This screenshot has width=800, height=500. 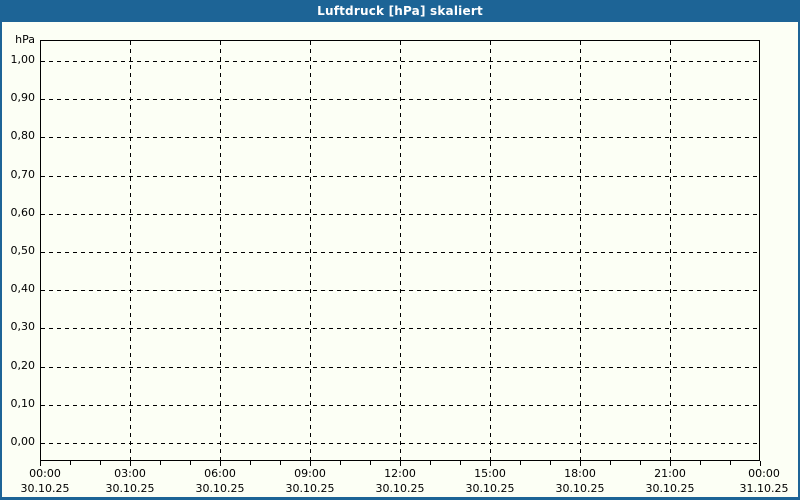 What do you see at coordinates (23, 212) in the screenshot?
I see `y-tick-label: 0,60` at bounding box center [23, 212].